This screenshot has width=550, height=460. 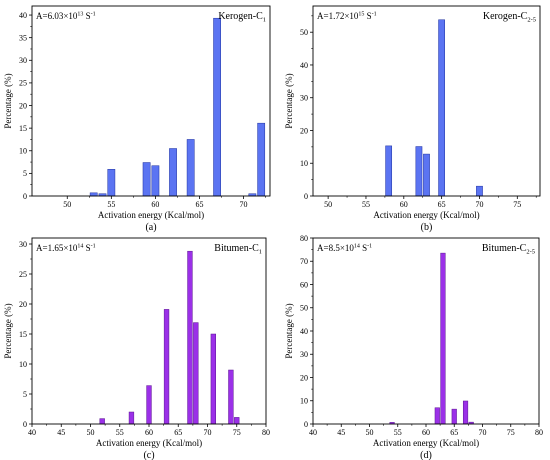 What do you see at coordinates (23, 37) in the screenshot?
I see `y-tick-label: 35` at bounding box center [23, 37].